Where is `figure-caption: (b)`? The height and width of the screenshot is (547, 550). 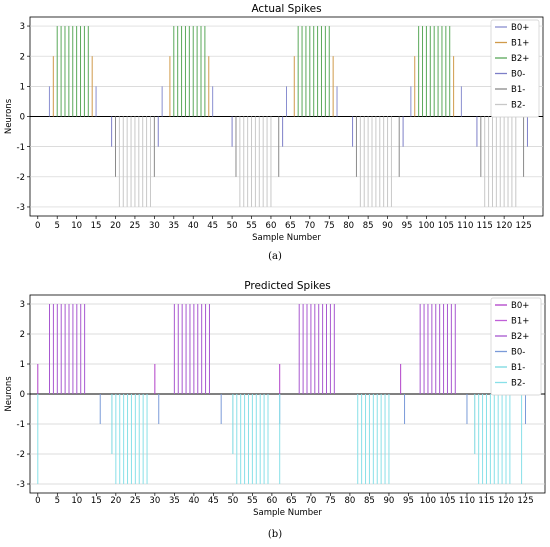 figure-caption: (b) is located at coordinates (275, 534).